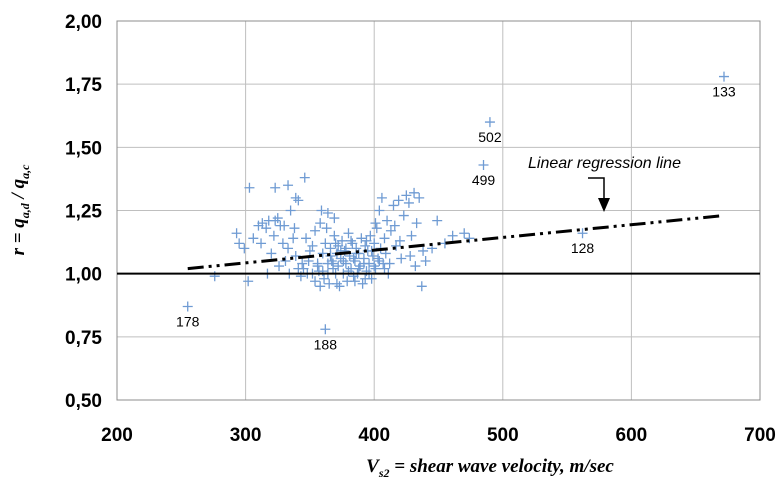 Image resolution: width=779 pixels, height=483 pixels. What do you see at coordinates (632, 435) in the screenshot?
I see `x-tick-label: 600` at bounding box center [632, 435].